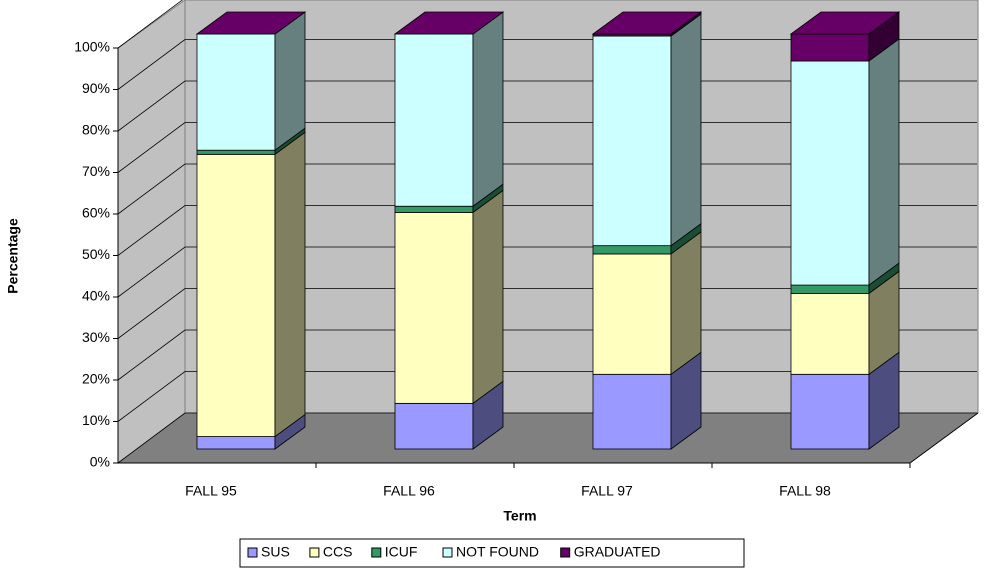 This screenshot has width=984, height=573. I want to click on y-tick-label: 20%, so click(96, 379).